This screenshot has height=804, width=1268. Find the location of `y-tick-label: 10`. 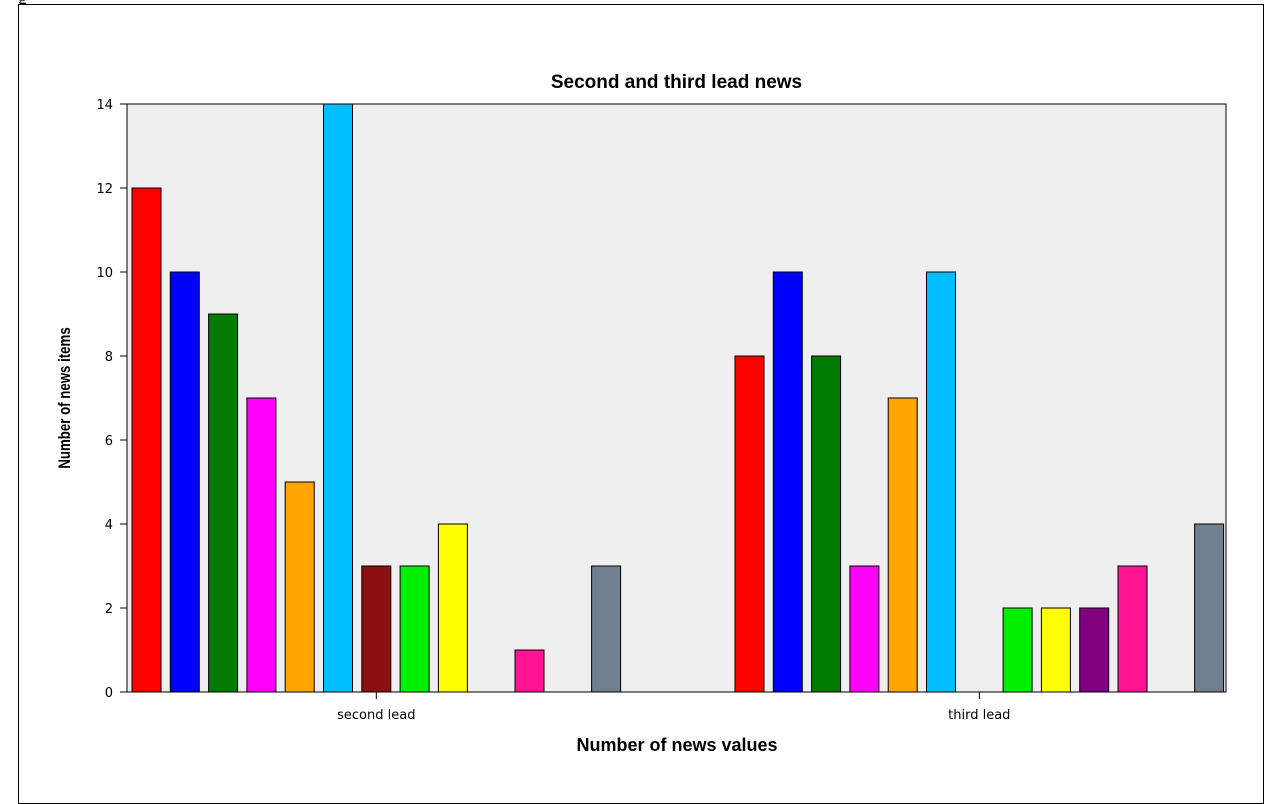

y-tick-label: 10 is located at coordinates (104, 273).